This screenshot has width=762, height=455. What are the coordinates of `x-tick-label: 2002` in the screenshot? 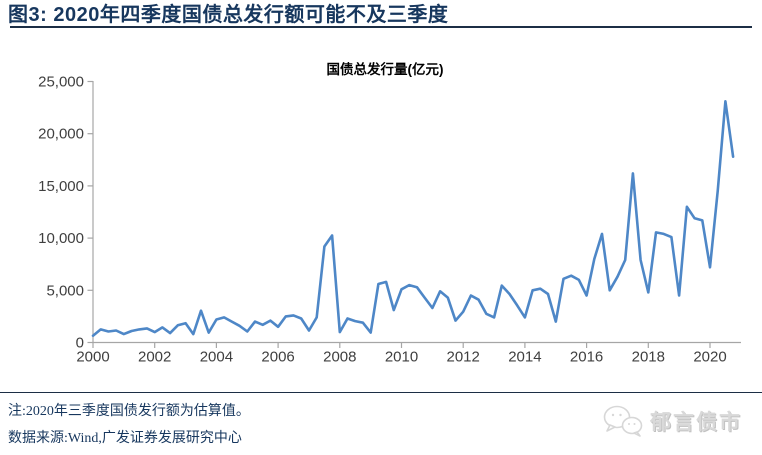 It's located at (154, 357).